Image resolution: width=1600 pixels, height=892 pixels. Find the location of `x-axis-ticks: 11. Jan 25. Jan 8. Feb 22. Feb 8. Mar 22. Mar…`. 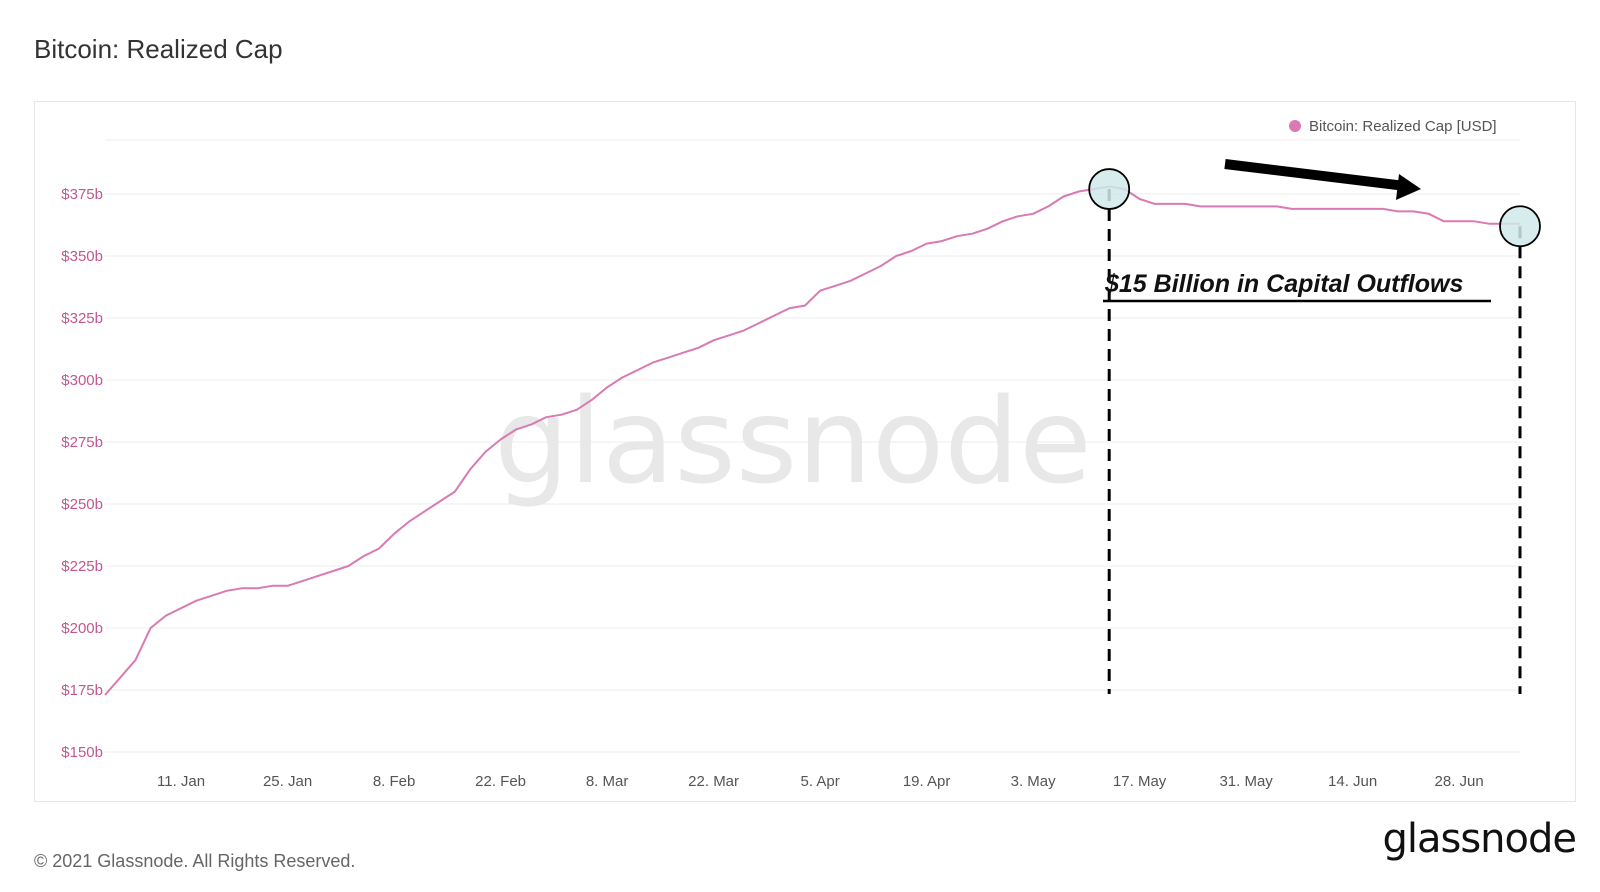

x-axis-ticks: 11. Jan 25. Jan 8. Feb 22. Feb 8. Mar 22. Mar… is located at coordinates (820, 781).